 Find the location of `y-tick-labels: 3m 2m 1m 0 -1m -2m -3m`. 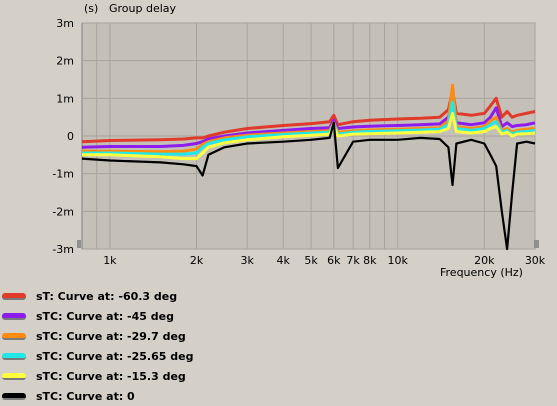

y-tick-labels: 3m 2m 1m 0 -1m -2m -3m is located at coordinates (63, 136).